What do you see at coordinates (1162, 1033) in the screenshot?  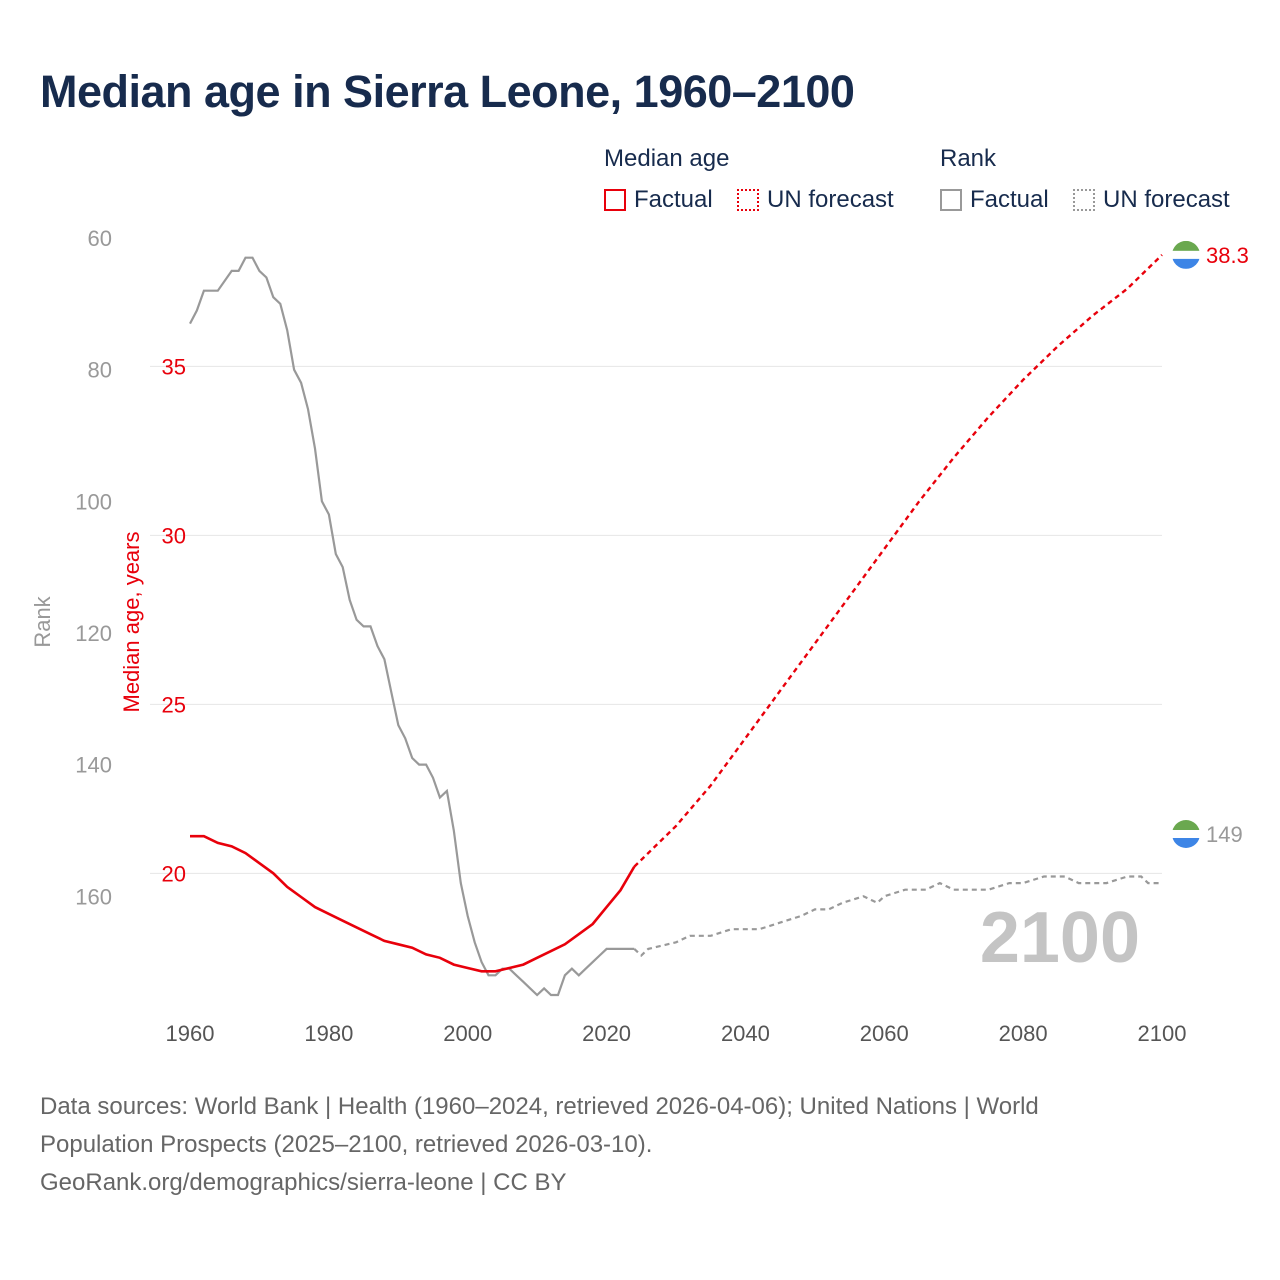 I see `x-tick-label: 2100` at bounding box center [1162, 1033].